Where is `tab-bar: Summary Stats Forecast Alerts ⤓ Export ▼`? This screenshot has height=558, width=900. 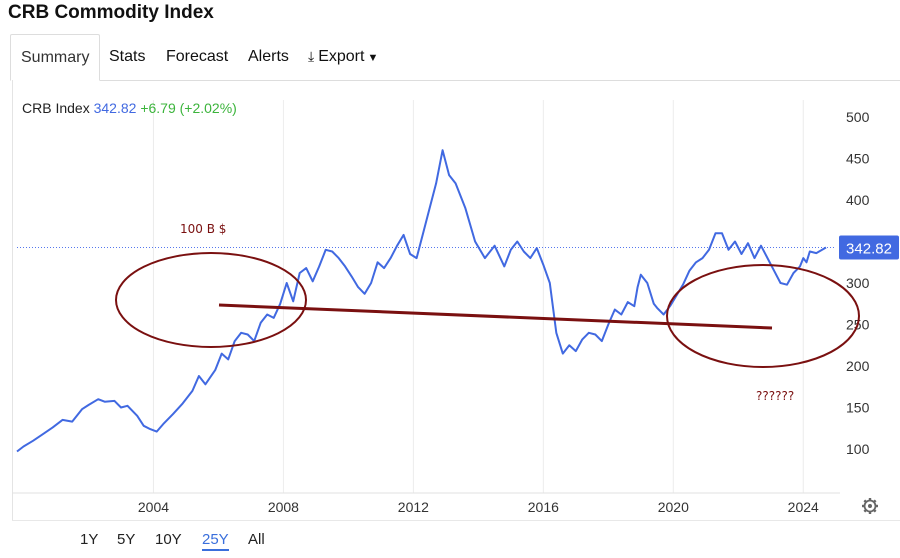
tab-bar: Summary Stats Forecast Alerts ⤓ Export ▼ is located at coordinates (455, 57).